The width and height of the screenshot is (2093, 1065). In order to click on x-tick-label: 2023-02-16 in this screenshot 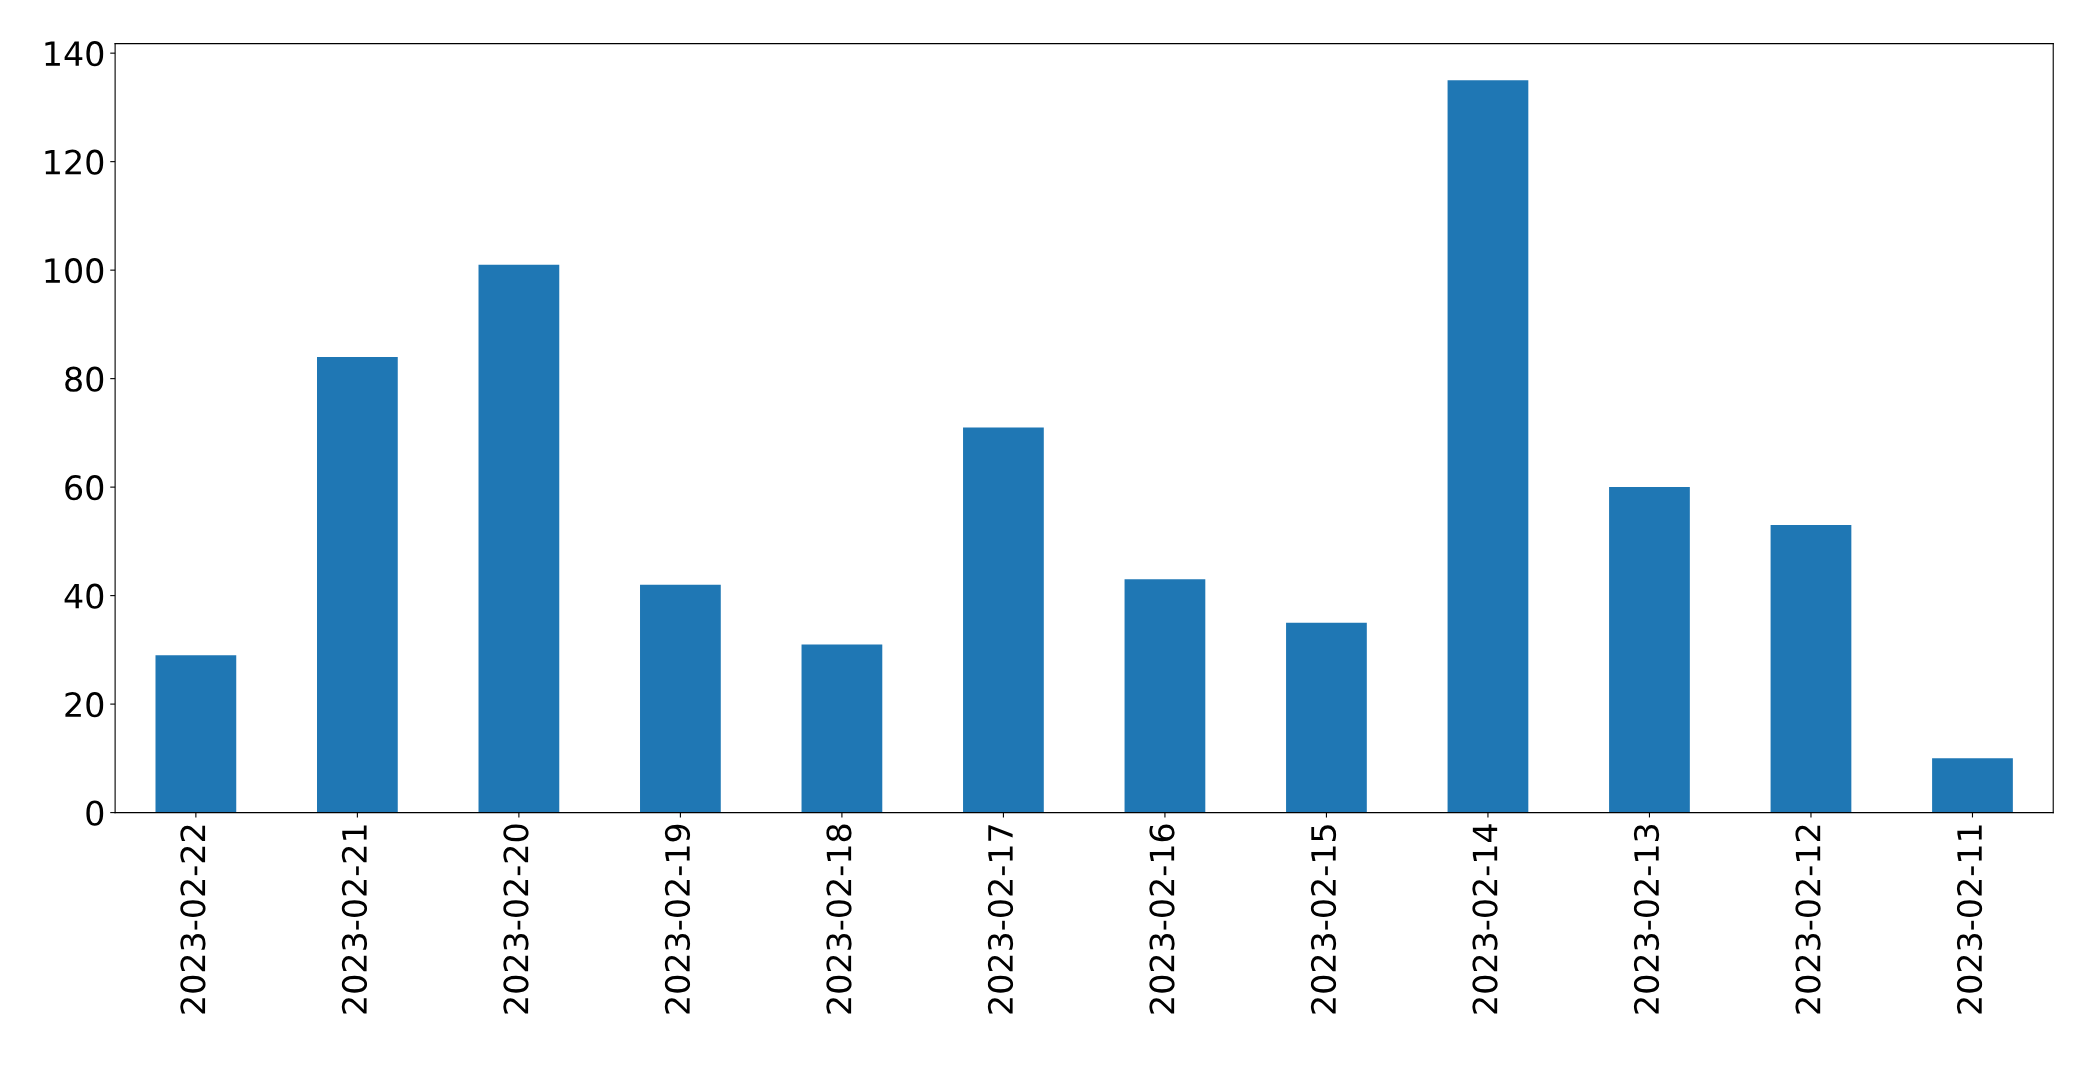, I will do `click(1162, 919)`.